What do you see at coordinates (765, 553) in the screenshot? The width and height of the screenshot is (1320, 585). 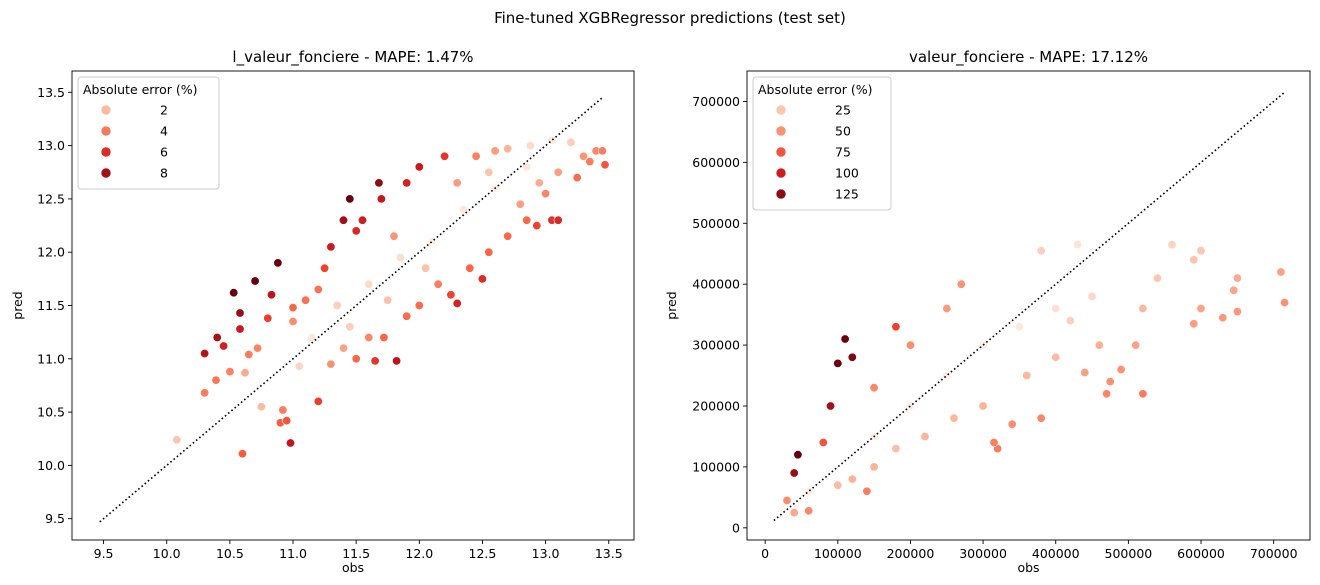 I see `x-tick-label: 0` at bounding box center [765, 553].